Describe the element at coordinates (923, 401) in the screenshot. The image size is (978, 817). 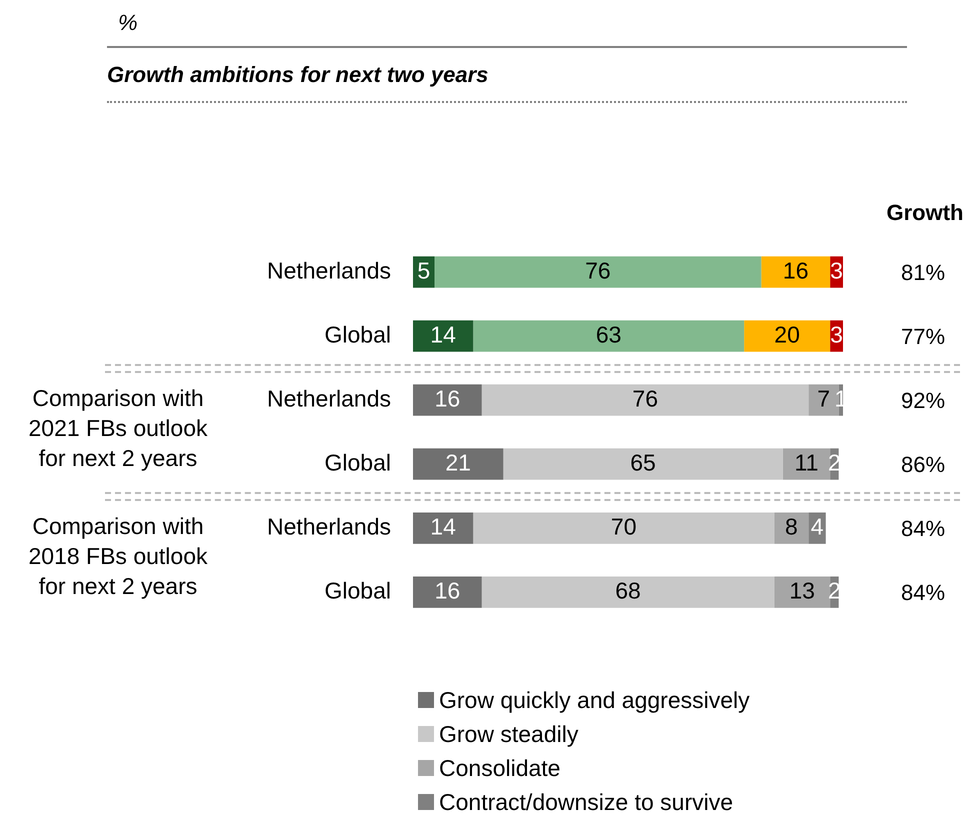
I see `text: 92%` at that location.